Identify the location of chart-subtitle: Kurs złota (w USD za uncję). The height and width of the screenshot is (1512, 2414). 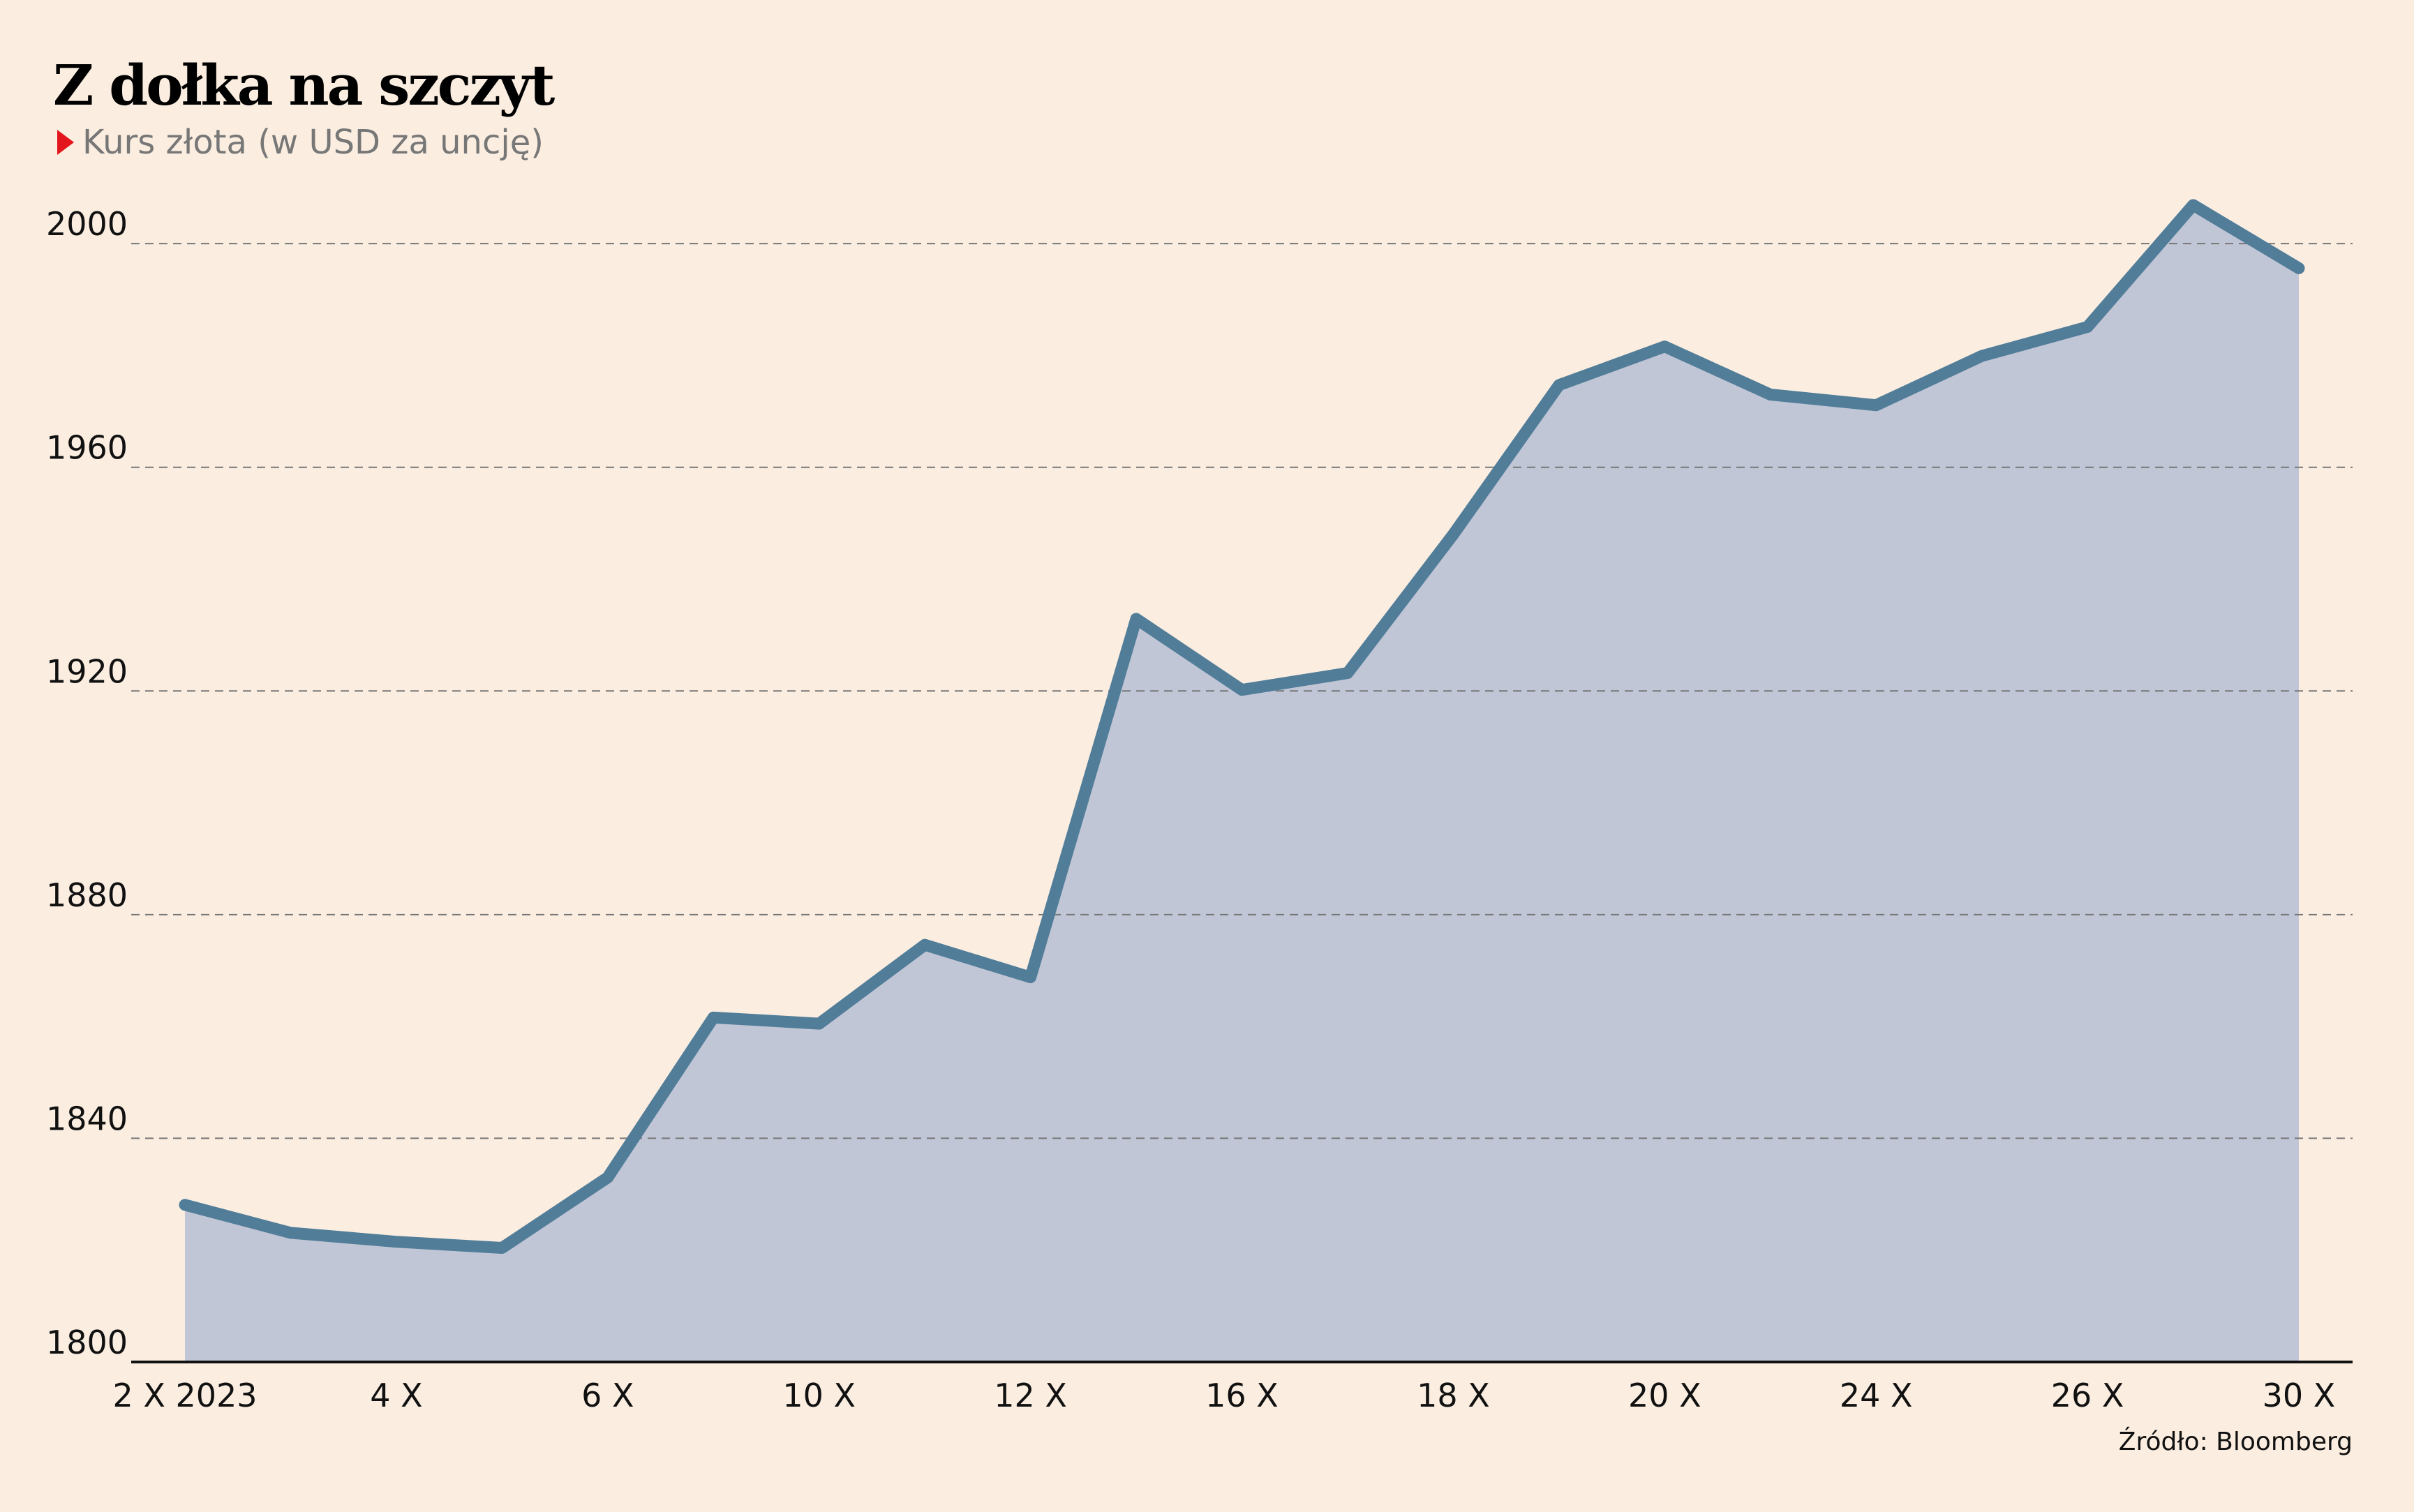
(313, 142).